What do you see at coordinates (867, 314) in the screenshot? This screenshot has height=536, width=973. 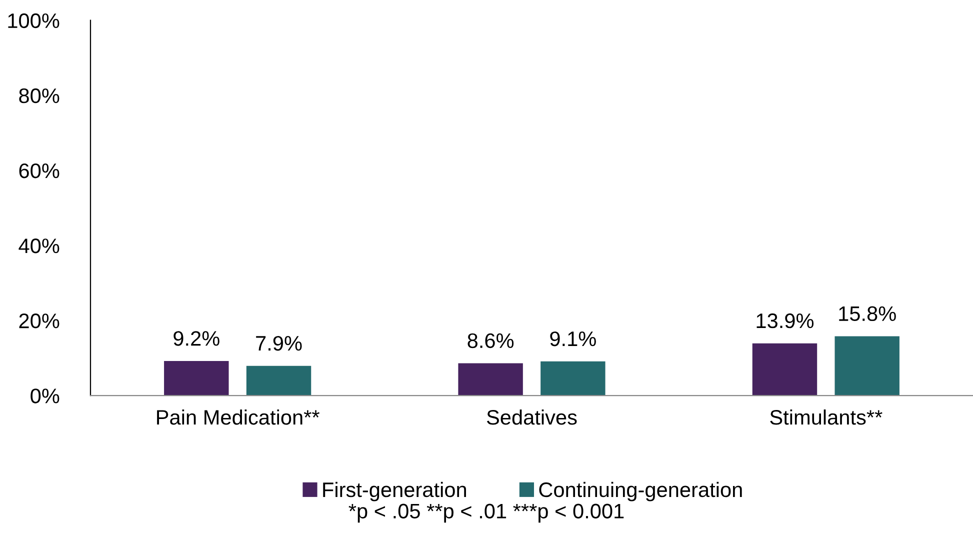 I see `data-label: 15.8%` at bounding box center [867, 314].